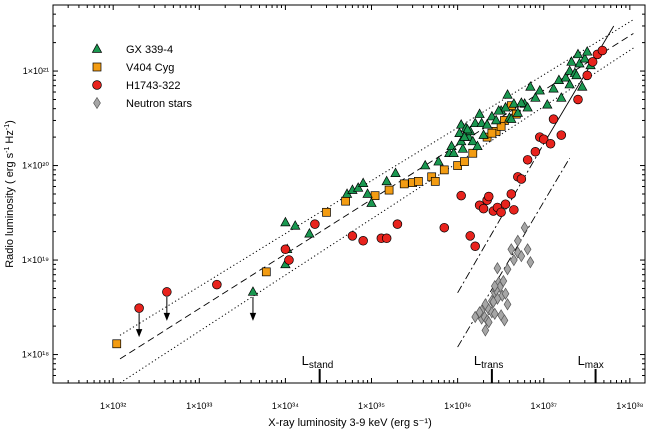 Image resolution: width=664 pixels, height=442 pixels. I want to click on y-axis-title: Radio luminosity ( erg s-1 Hz-1), so click(10, 194).